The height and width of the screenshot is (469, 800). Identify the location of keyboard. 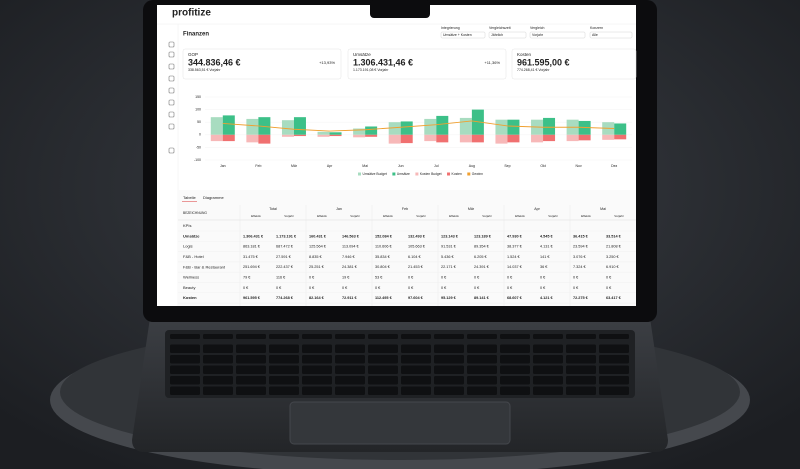
(399, 364).